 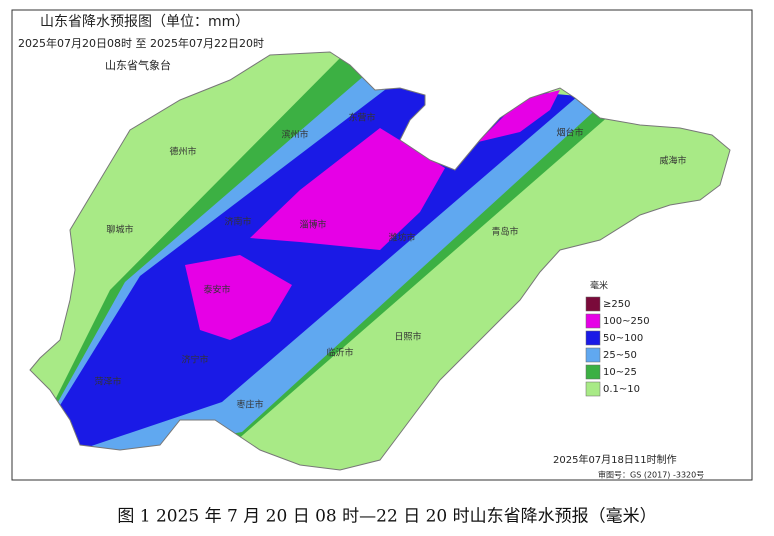 What do you see at coordinates (249, 405) in the screenshot?
I see `city-label: 枣庄市` at bounding box center [249, 405].